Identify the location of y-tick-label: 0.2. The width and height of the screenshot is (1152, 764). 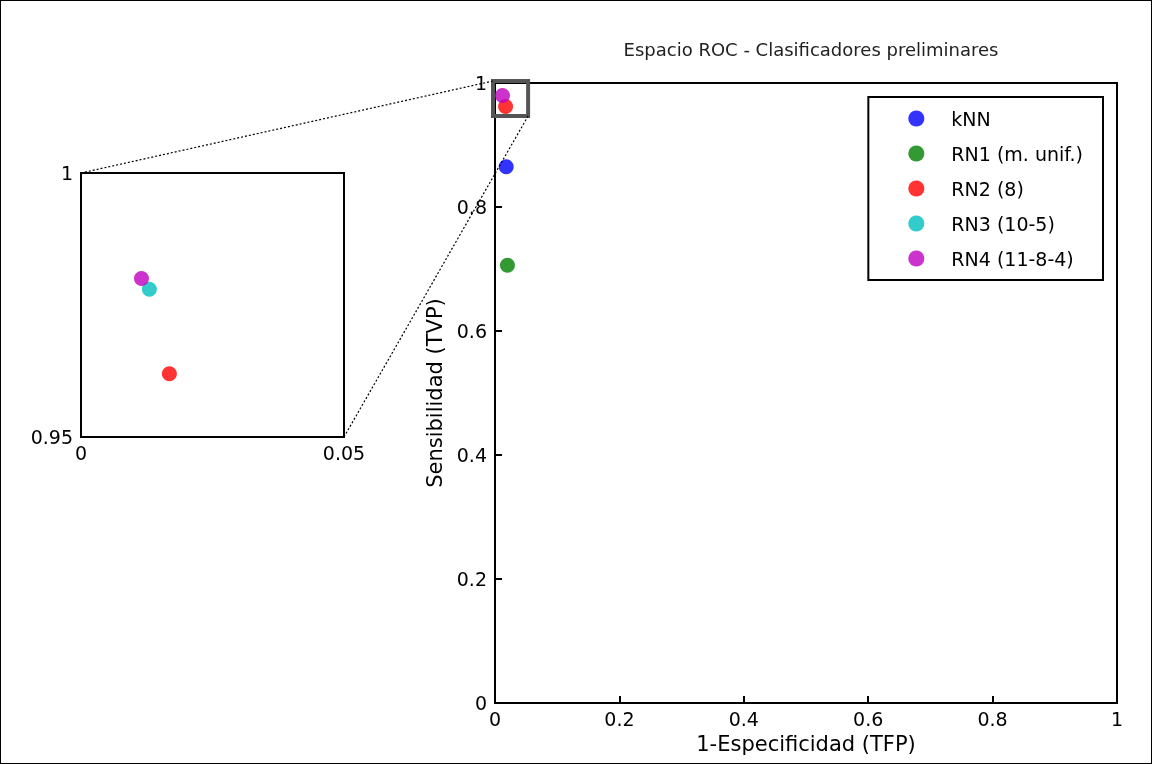
(471, 579).